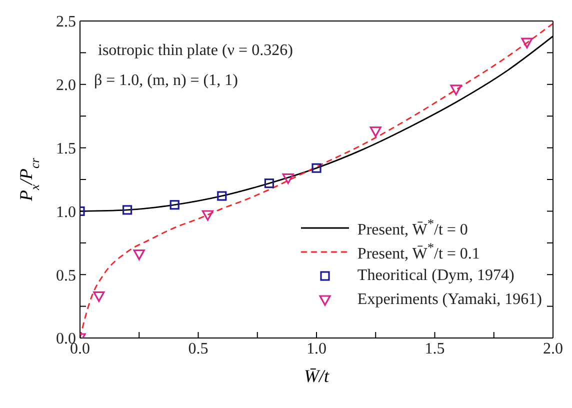 The width and height of the screenshot is (572, 408). Describe the element at coordinates (66, 275) in the screenshot. I see `y-tick-label: 0.5` at that location.